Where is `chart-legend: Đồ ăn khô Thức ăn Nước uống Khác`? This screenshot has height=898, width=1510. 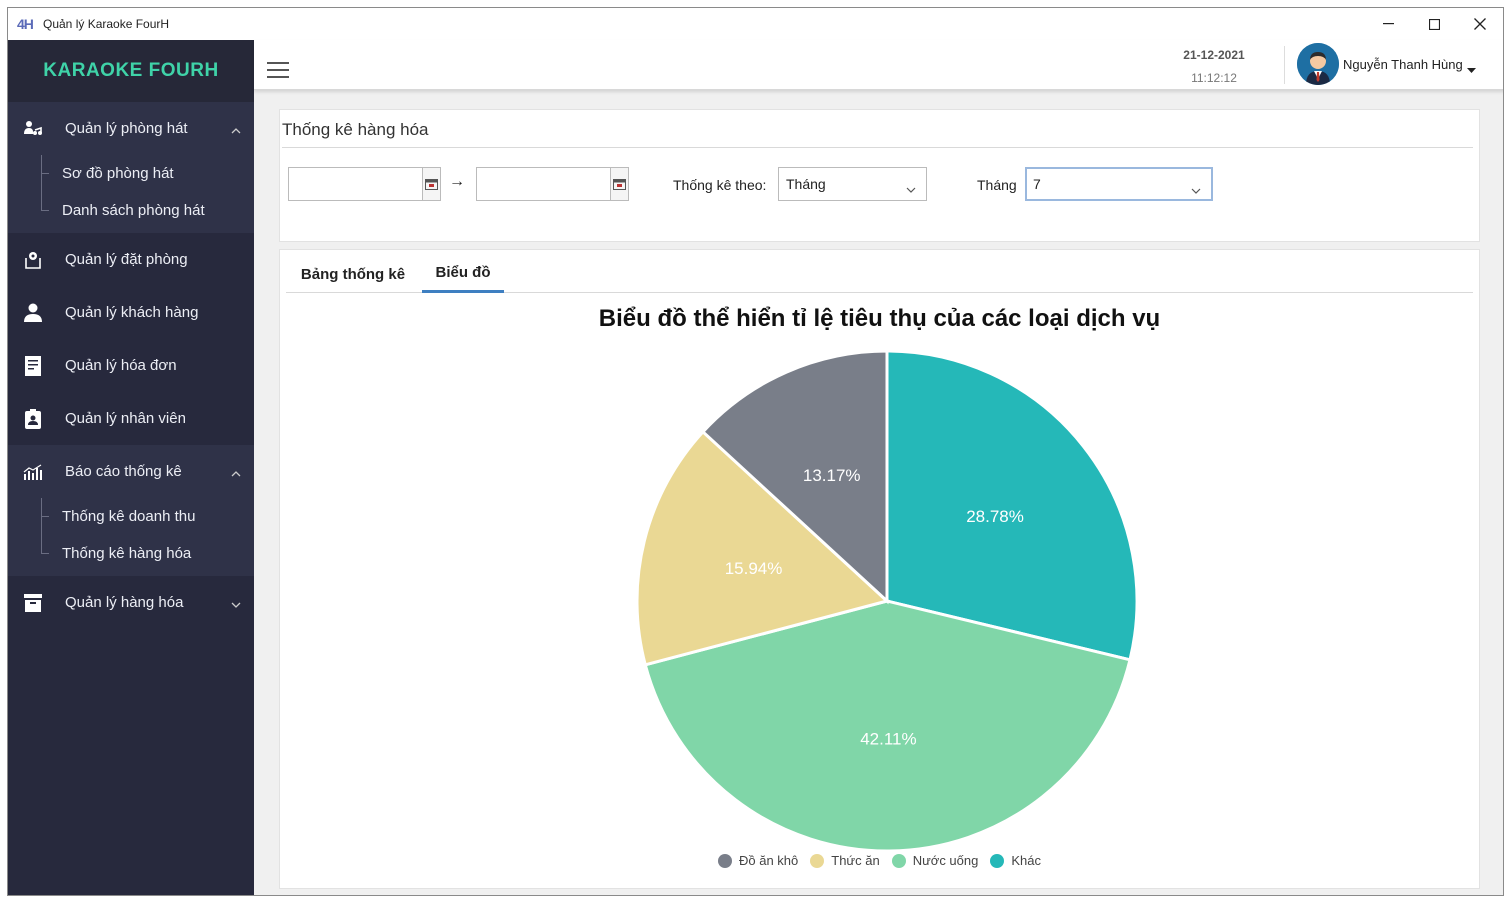 chart-legend: Đồ ăn khô Thức ăn Nước uống Khác is located at coordinates (879, 860).